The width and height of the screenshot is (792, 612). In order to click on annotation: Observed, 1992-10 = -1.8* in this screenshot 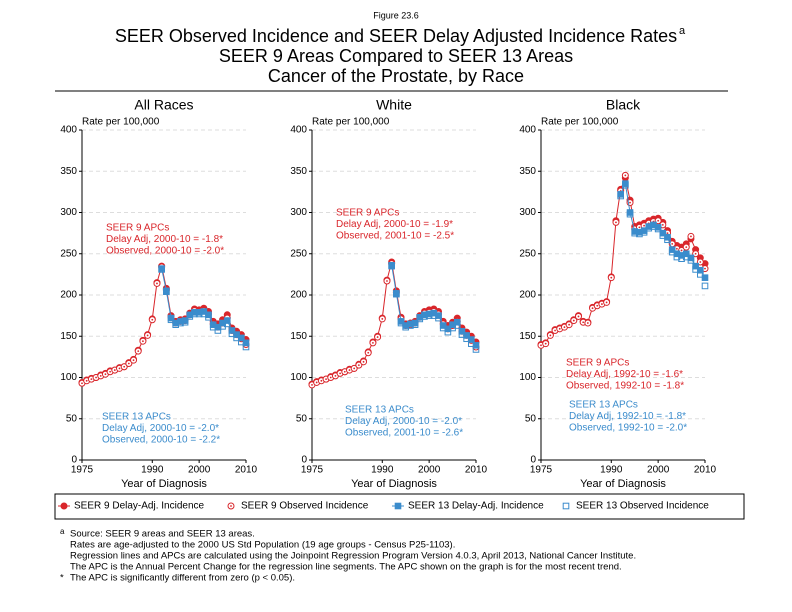, I will do `click(625, 386)`.